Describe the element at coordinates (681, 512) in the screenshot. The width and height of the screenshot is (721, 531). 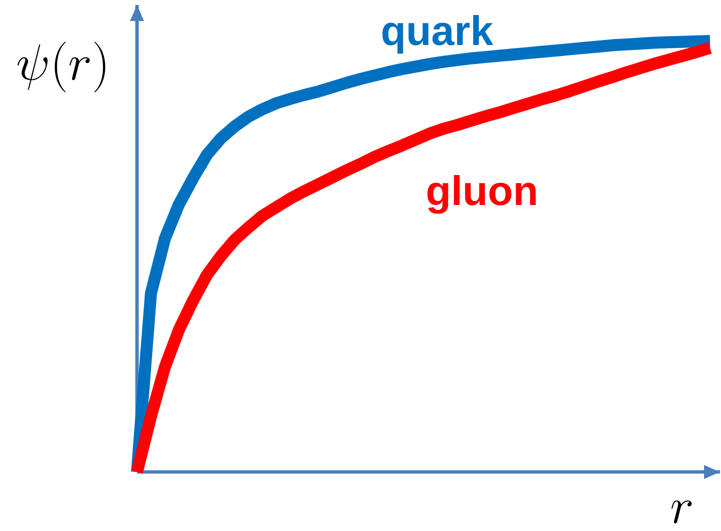
I see `x-axis-title: $r$` at that location.